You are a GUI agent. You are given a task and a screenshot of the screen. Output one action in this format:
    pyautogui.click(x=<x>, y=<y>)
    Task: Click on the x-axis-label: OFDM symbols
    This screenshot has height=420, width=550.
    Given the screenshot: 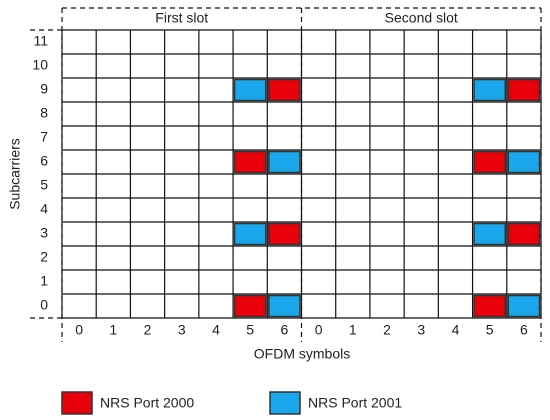 What is the action you would take?
    pyautogui.click(x=302, y=354)
    